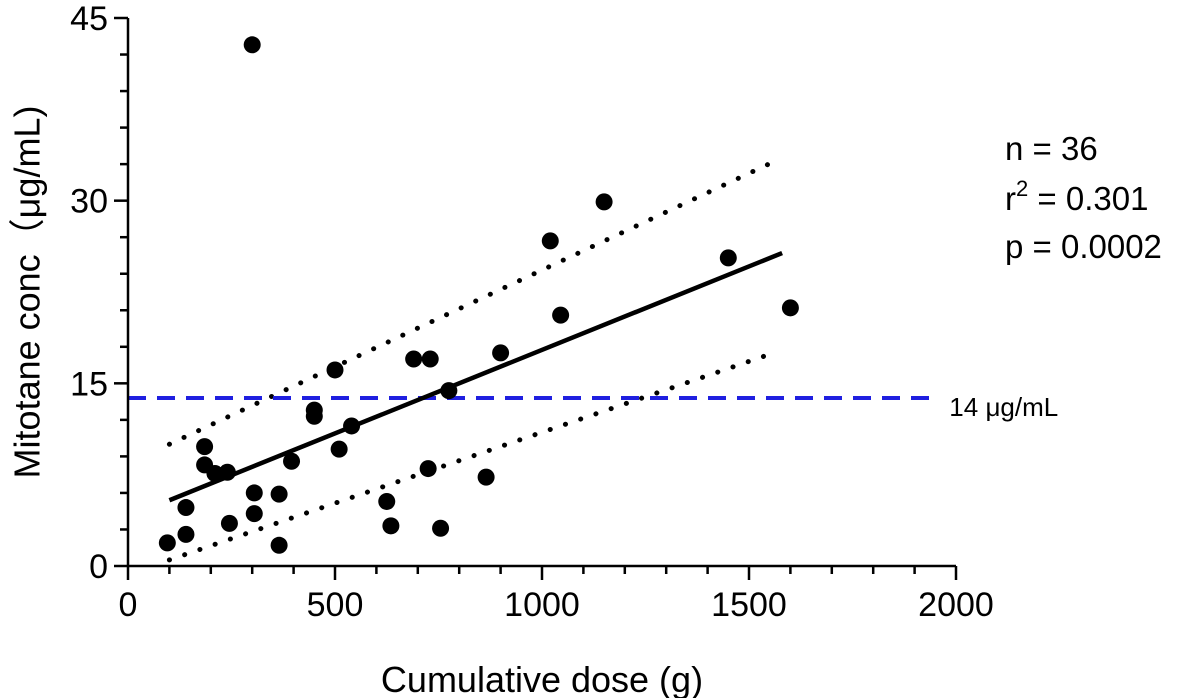  What do you see at coordinates (128, 605) in the screenshot?
I see `x-tick-label: 0` at bounding box center [128, 605].